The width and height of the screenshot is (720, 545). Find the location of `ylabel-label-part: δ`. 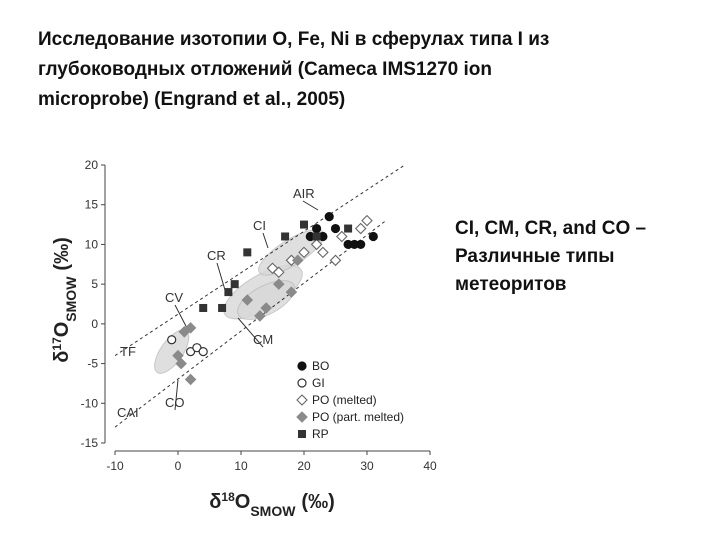

ylabel-label-part: δ is located at coordinates (62, 357).